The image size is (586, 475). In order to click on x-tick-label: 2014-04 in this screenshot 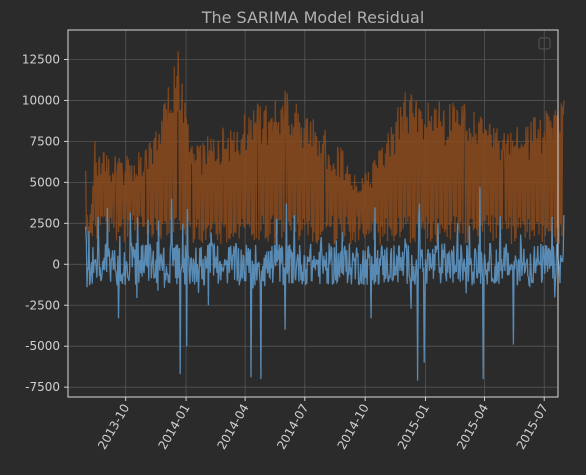, I will do `click(233, 427)`.